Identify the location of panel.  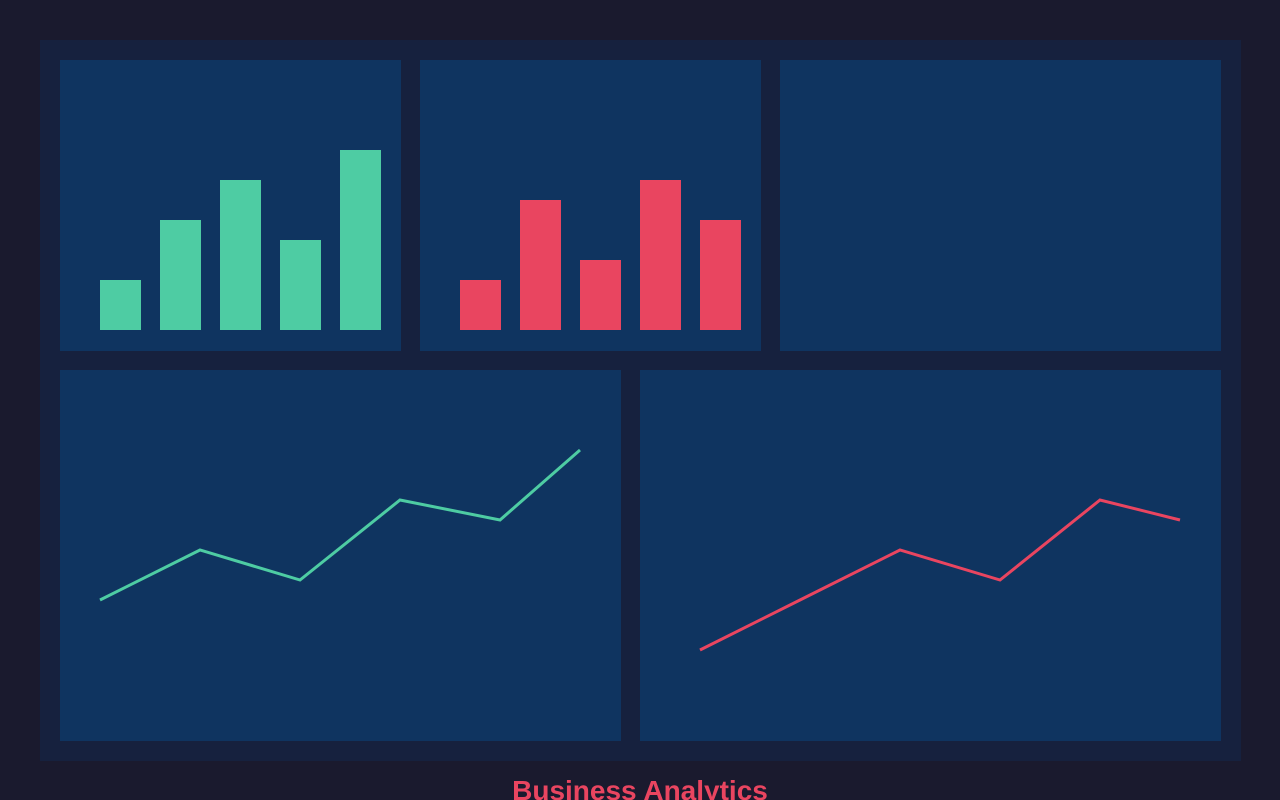
(1000, 205).